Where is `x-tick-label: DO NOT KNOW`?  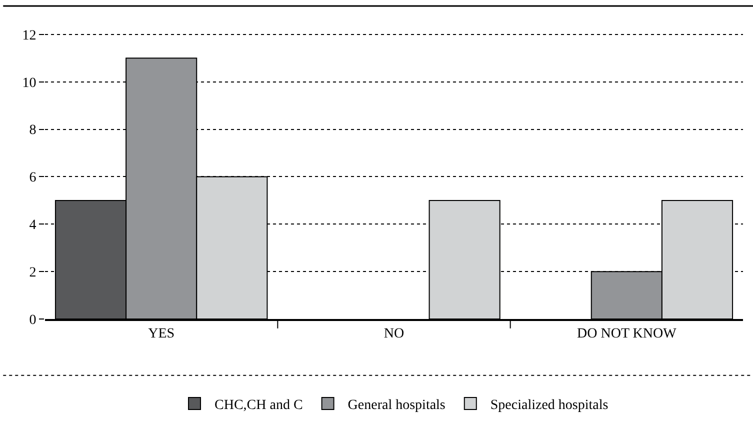
x-tick-label: DO NOT KNOW is located at coordinates (627, 334).